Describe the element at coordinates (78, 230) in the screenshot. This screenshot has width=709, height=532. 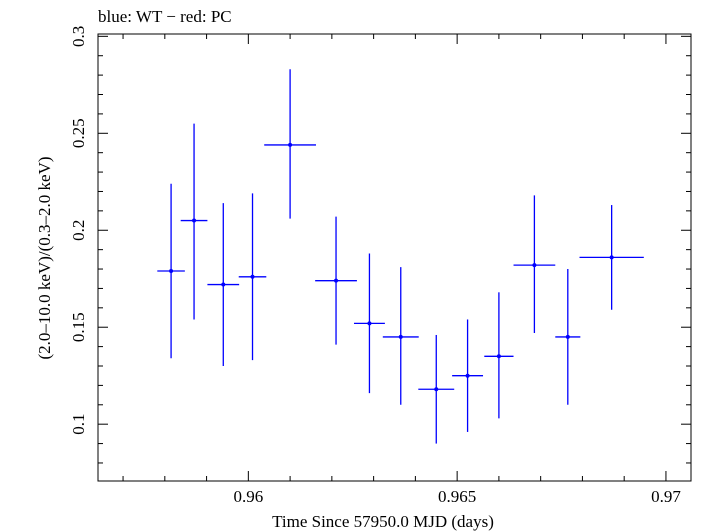
I see `y-tick-label: 0.2` at that location.